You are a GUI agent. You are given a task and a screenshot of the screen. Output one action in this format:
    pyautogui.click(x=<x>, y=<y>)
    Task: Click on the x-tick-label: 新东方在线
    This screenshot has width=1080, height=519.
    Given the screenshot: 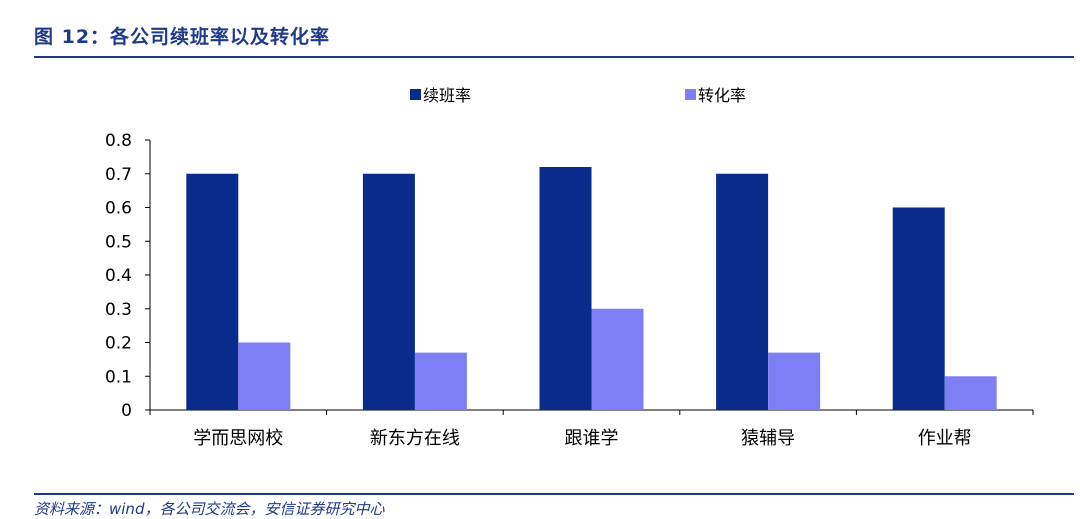 What is the action you would take?
    pyautogui.click(x=415, y=438)
    